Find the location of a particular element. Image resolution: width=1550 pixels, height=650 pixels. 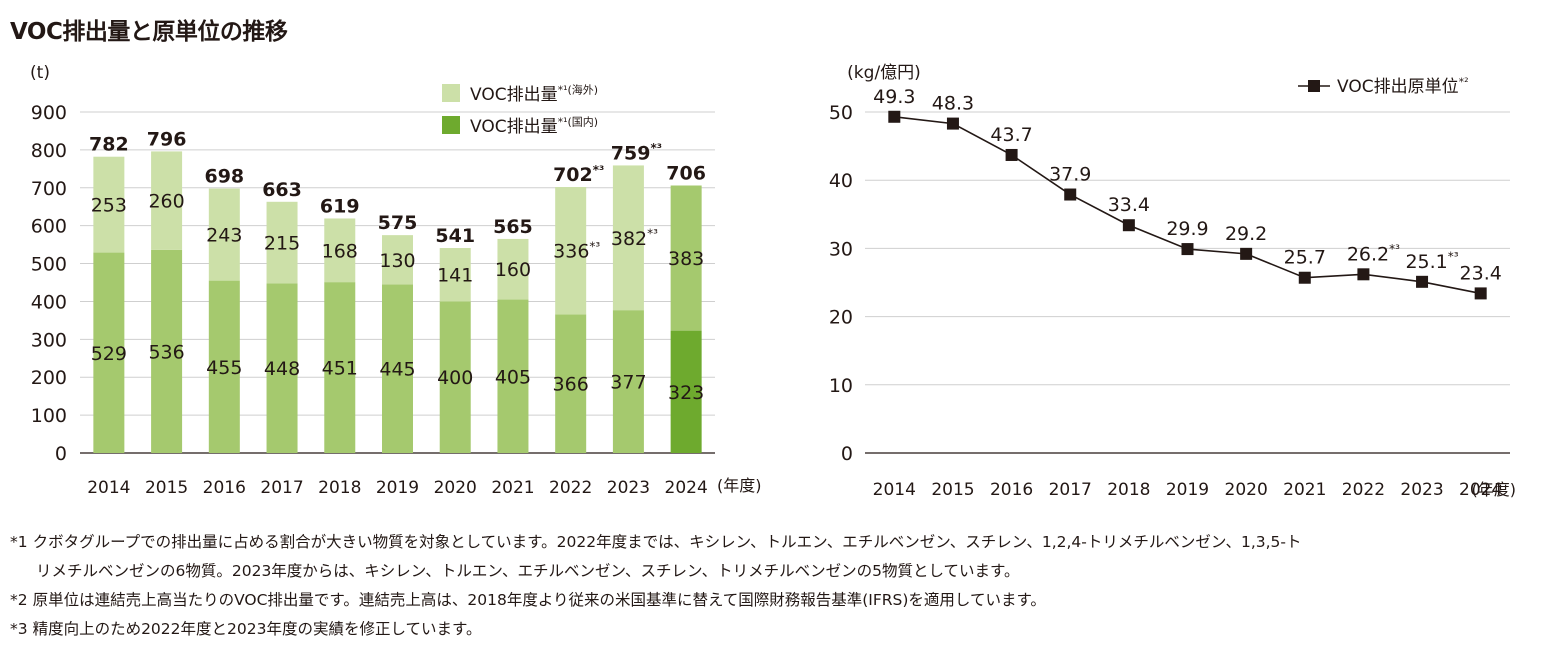

bar-domestic-label: 377 is located at coordinates (628, 383).